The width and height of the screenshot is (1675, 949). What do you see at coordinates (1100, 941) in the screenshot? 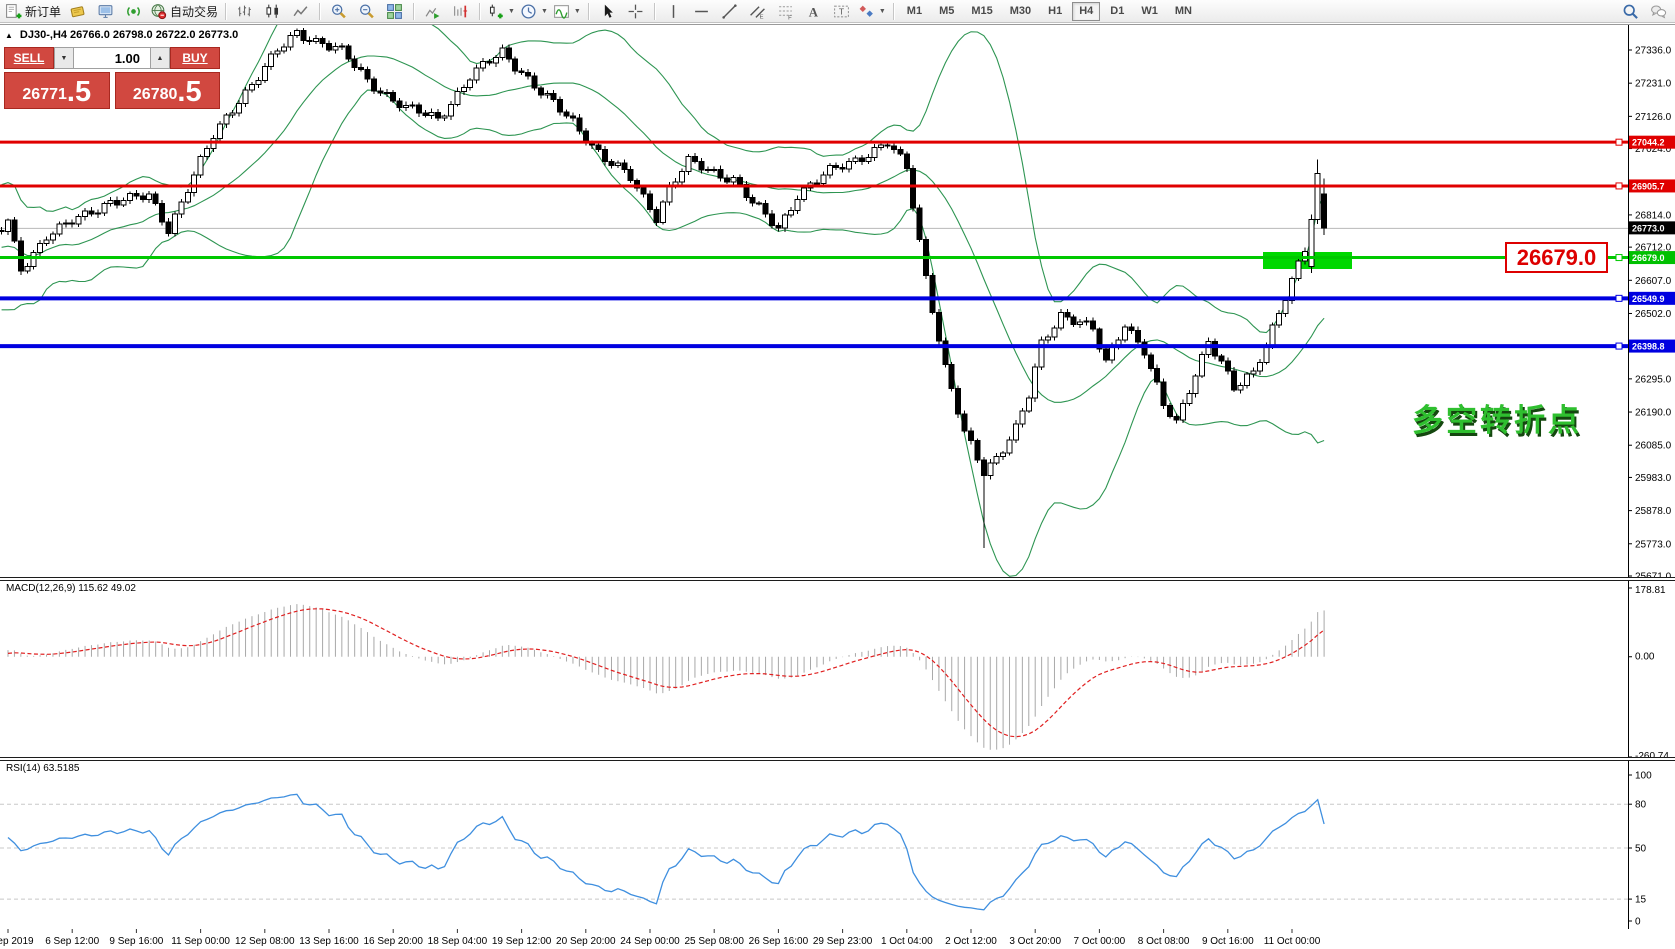
I see `time-tick-label: 7 Oct 00:00` at bounding box center [1100, 941].